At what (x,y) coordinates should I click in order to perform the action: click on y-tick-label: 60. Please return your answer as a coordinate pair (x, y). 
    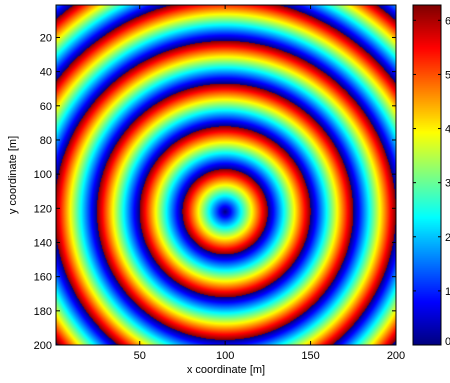
    Looking at the image, I should click on (46, 107).